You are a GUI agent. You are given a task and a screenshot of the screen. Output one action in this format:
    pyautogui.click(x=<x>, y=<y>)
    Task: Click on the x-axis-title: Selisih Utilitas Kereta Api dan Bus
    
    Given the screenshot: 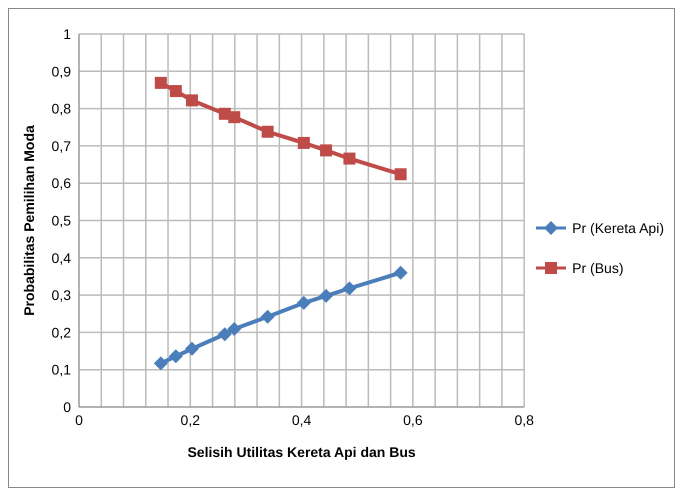 What is the action you would take?
    pyautogui.click(x=301, y=452)
    